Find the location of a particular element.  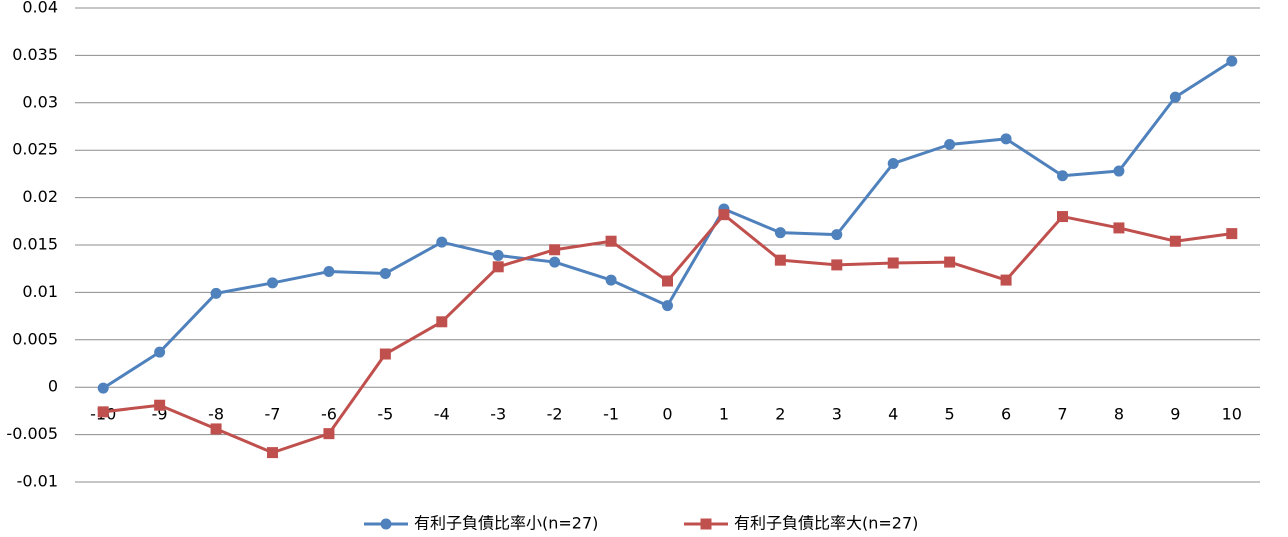

y-tick-label: 0.035 is located at coordinates (35, 54).